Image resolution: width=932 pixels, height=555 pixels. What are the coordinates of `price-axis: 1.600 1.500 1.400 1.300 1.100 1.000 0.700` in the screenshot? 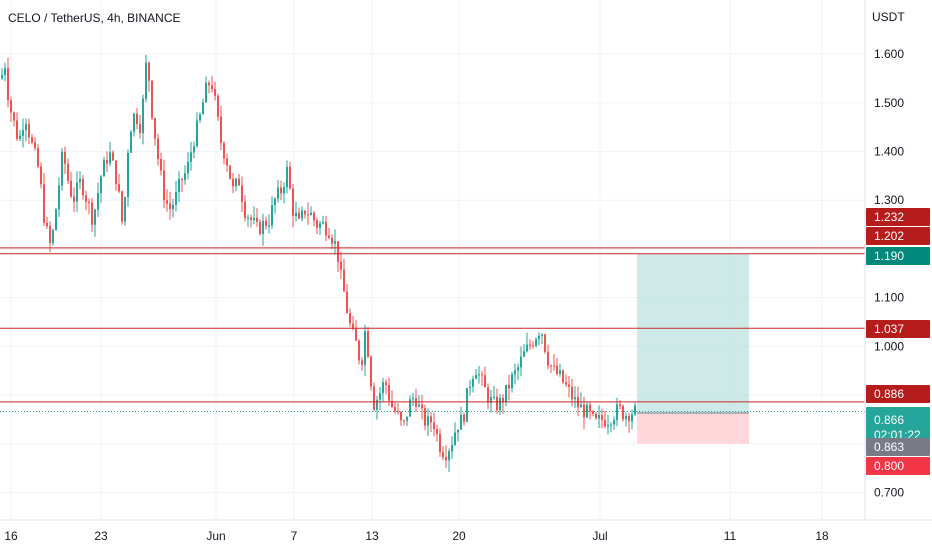 It's located at (889, 273).